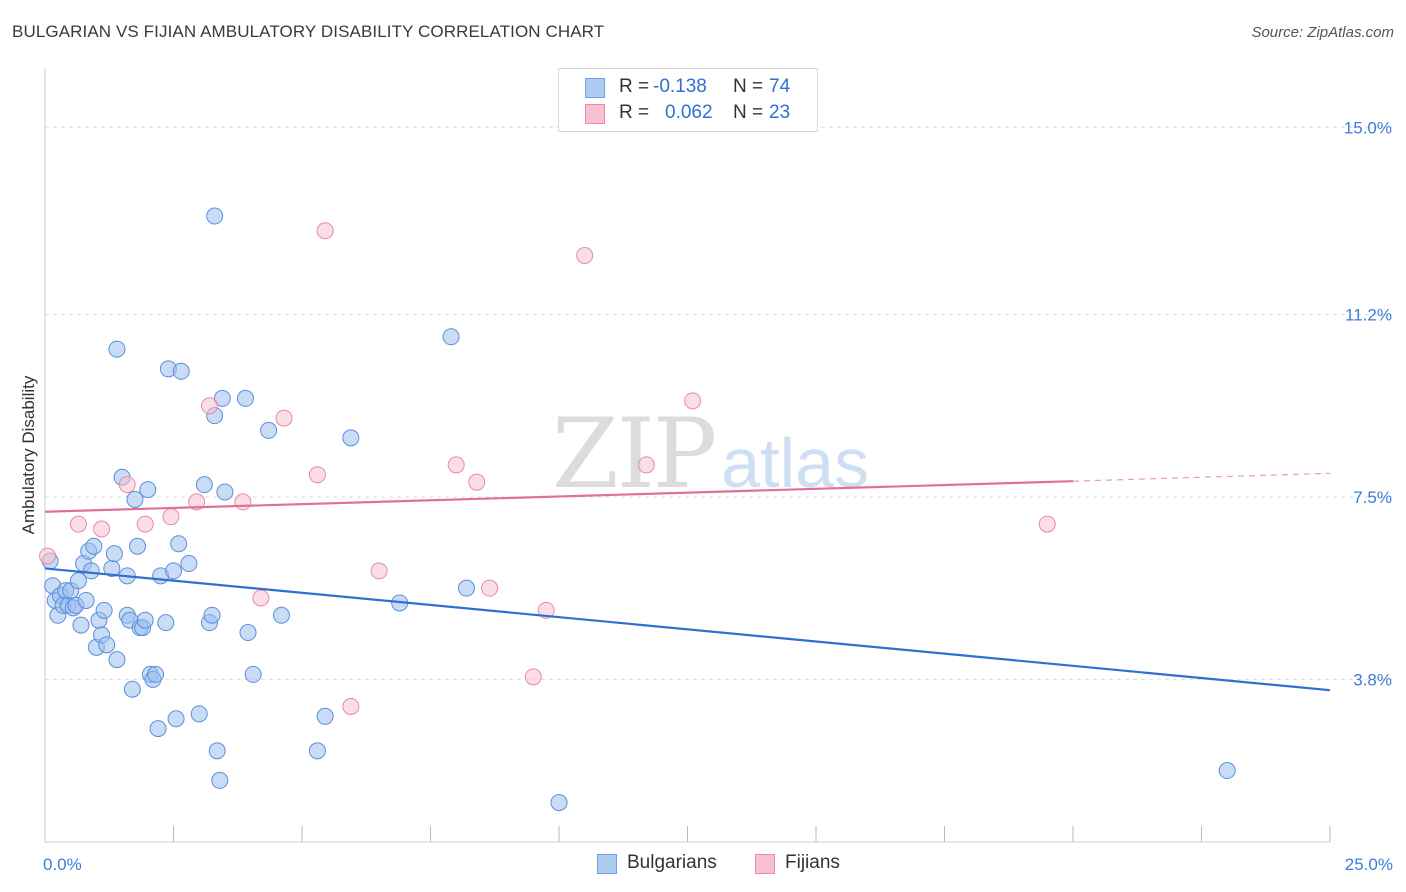 The width and height of the screenshot is (1406, 892). Describe the element at coordinates (1369, 864) in the screenshot. I see `x-tick-label: 25.0%` at that location.